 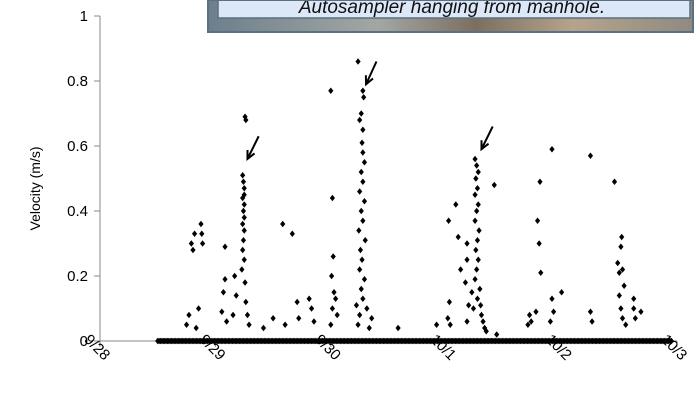 What do you see at coordinates (558, 347) in the screenshot?
I see `x-tick-label: 10/2` at bounding box center [558, 347].